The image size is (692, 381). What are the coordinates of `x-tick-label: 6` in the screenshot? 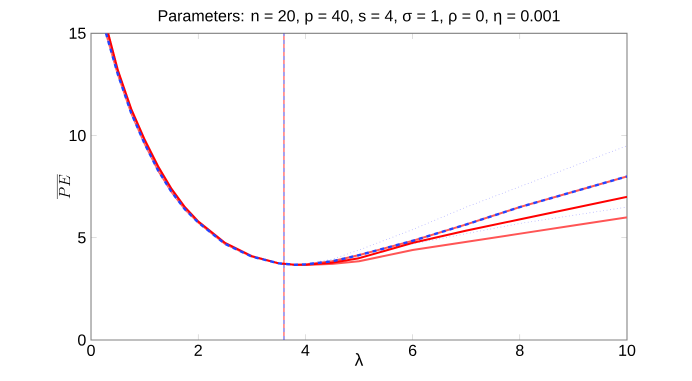 It's located at (412, 350).